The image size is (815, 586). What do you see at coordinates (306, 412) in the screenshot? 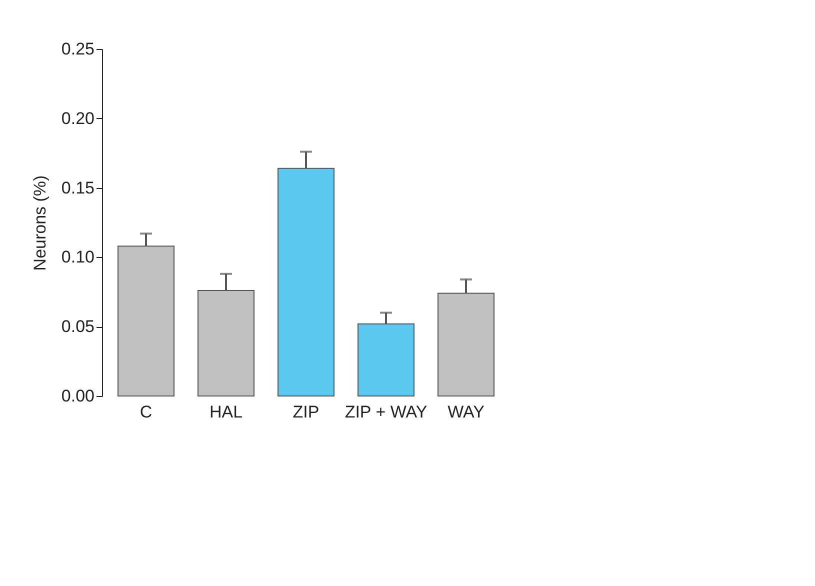
I see `x-tick-label: ZIP` at bounding box center [306, 412].